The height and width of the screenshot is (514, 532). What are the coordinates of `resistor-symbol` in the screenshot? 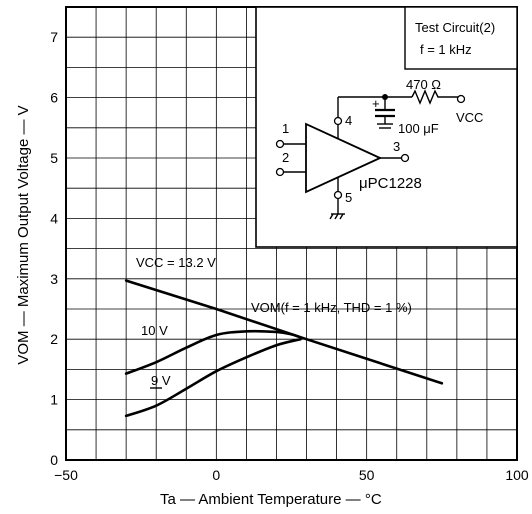 It's located at (434, 97).